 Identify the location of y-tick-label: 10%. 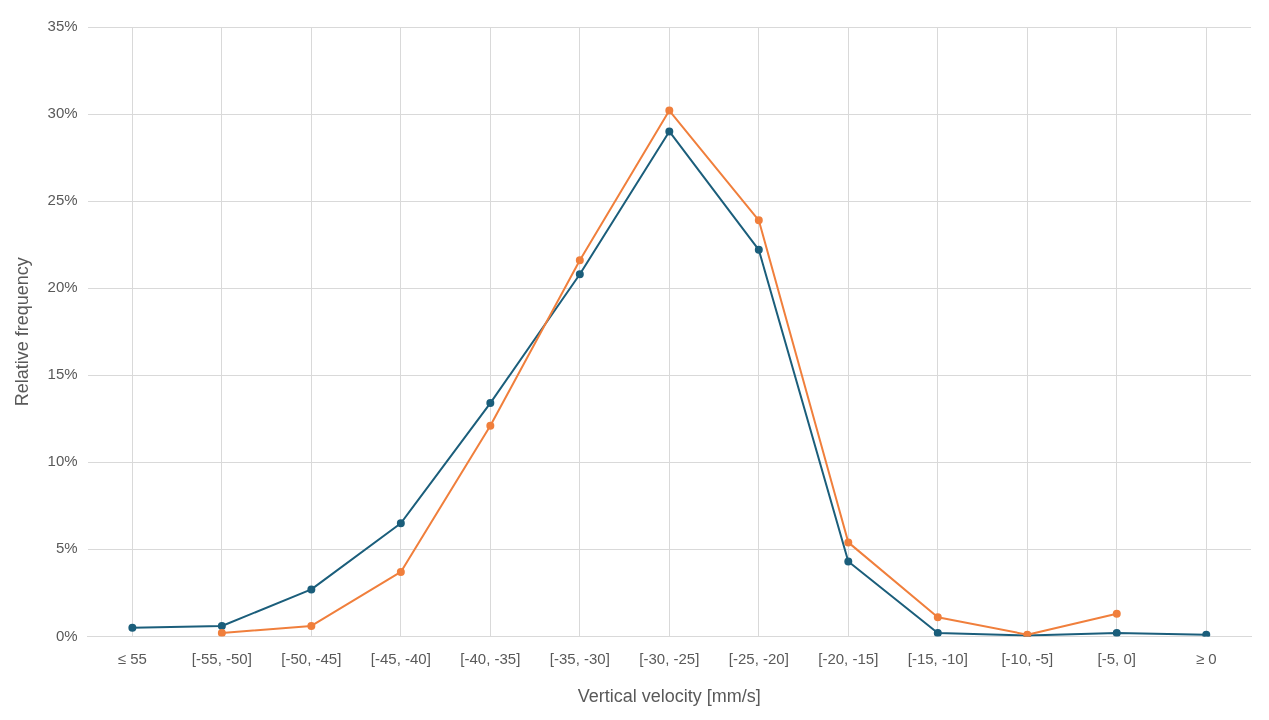
(62, 461).